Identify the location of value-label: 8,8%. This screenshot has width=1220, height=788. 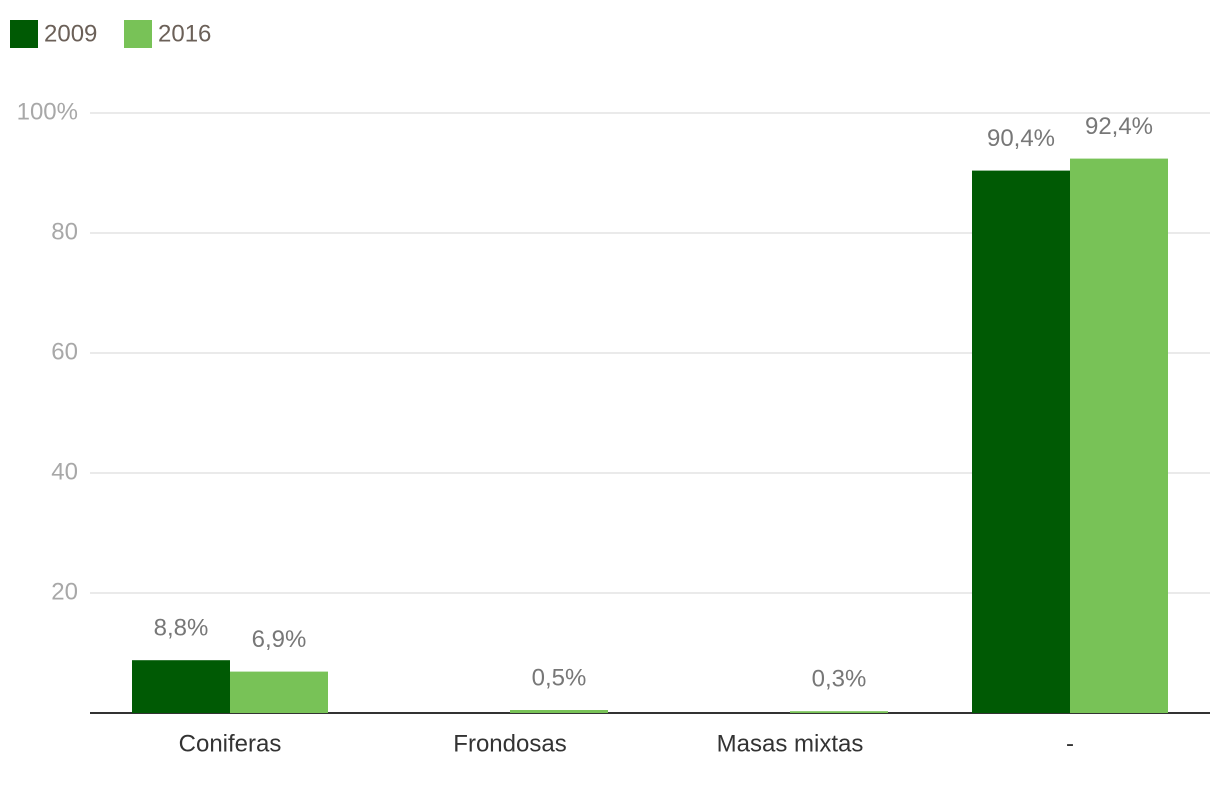
(181, 628).